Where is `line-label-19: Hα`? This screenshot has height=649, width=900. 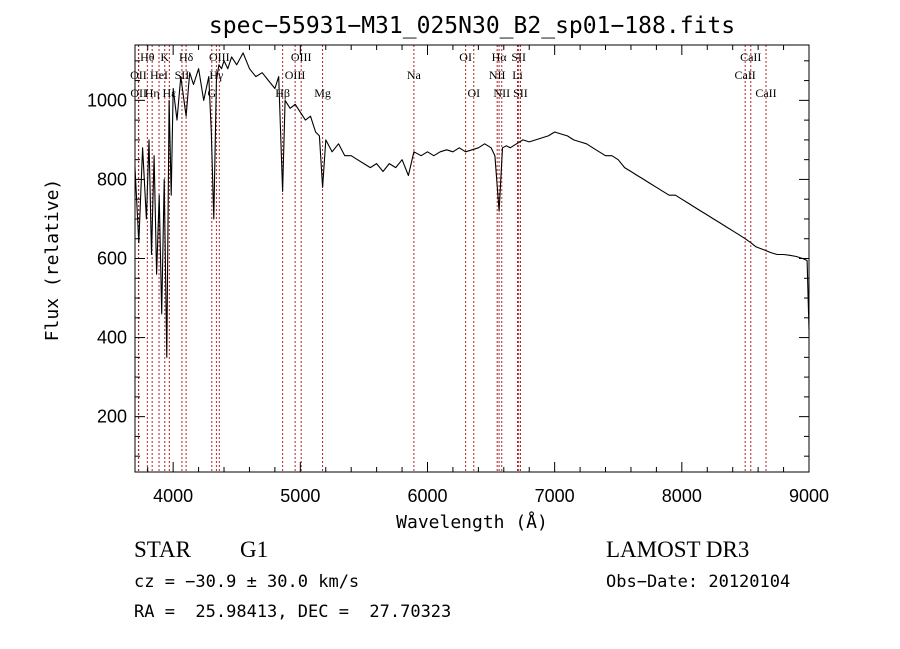
line-label-19: Hα is located at coordinates (500, 57).